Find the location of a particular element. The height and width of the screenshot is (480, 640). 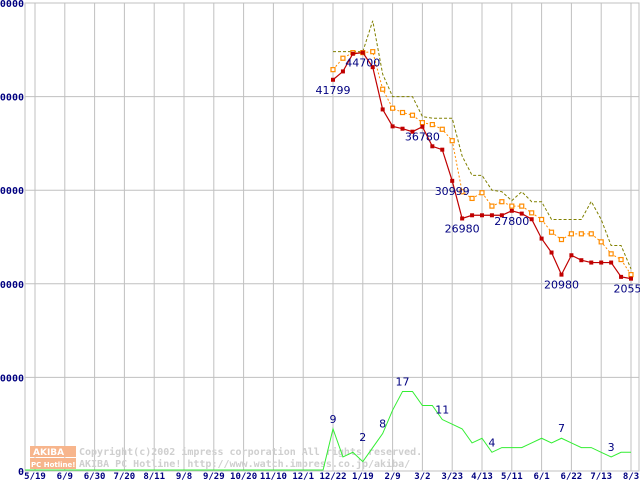

x-tick-label: 7/20 is located at coordinates (125, 476).